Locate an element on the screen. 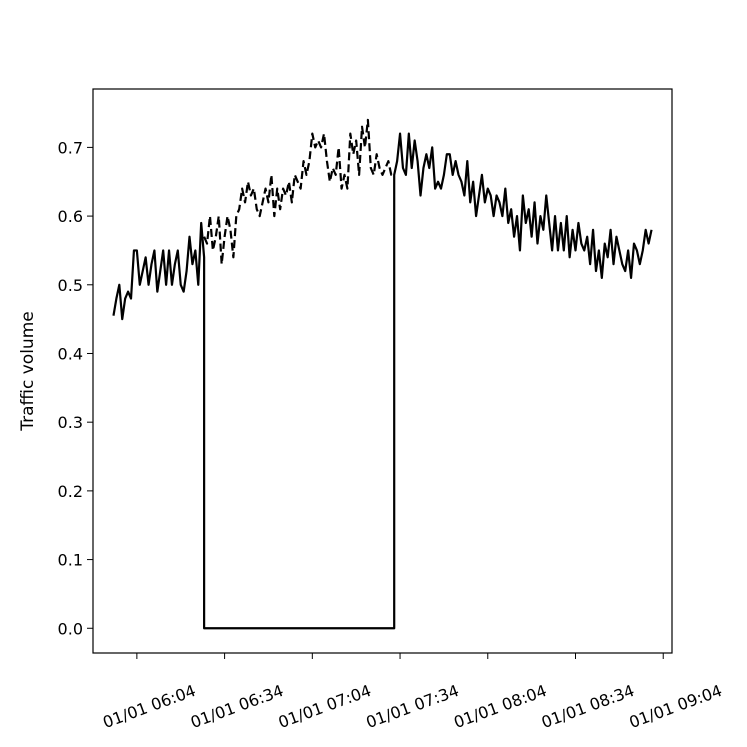 The height and width of the screenshot is (747, 747). y-tick-label: 0.5 is located at coordinates (70, 285).